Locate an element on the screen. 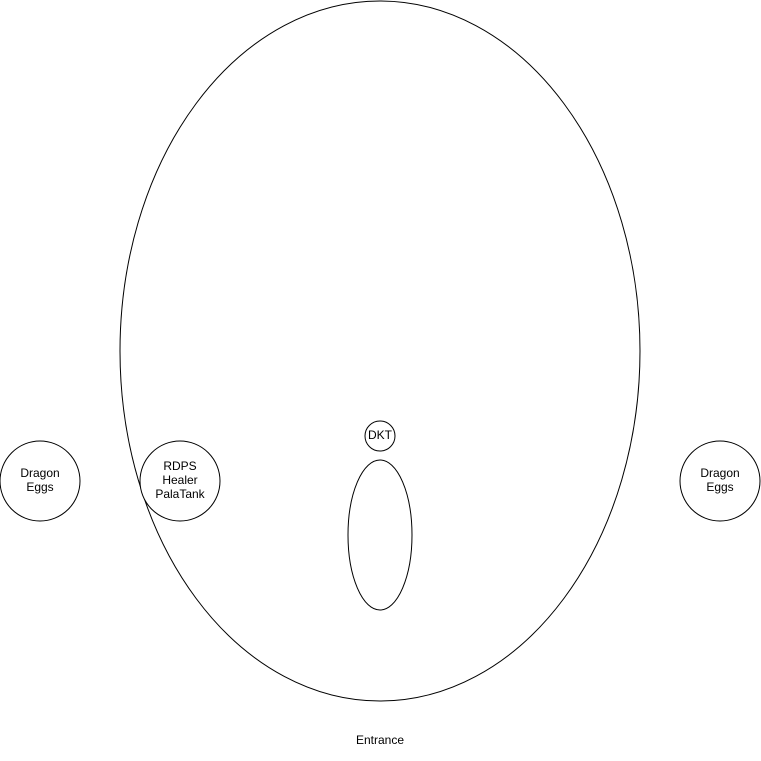 The image size is (761, 761). raid-group-node: RDPS Healer PalaTank is located at coordinates (180, 481).